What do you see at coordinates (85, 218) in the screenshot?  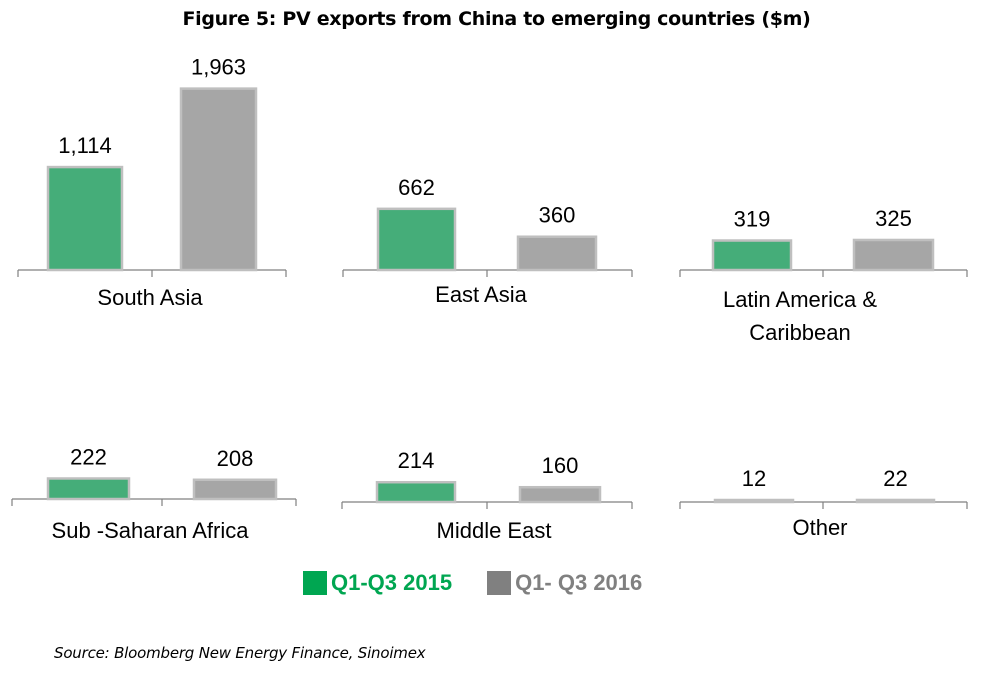 I see `bar-south-asia-2015` at bounding box center [85, 218].